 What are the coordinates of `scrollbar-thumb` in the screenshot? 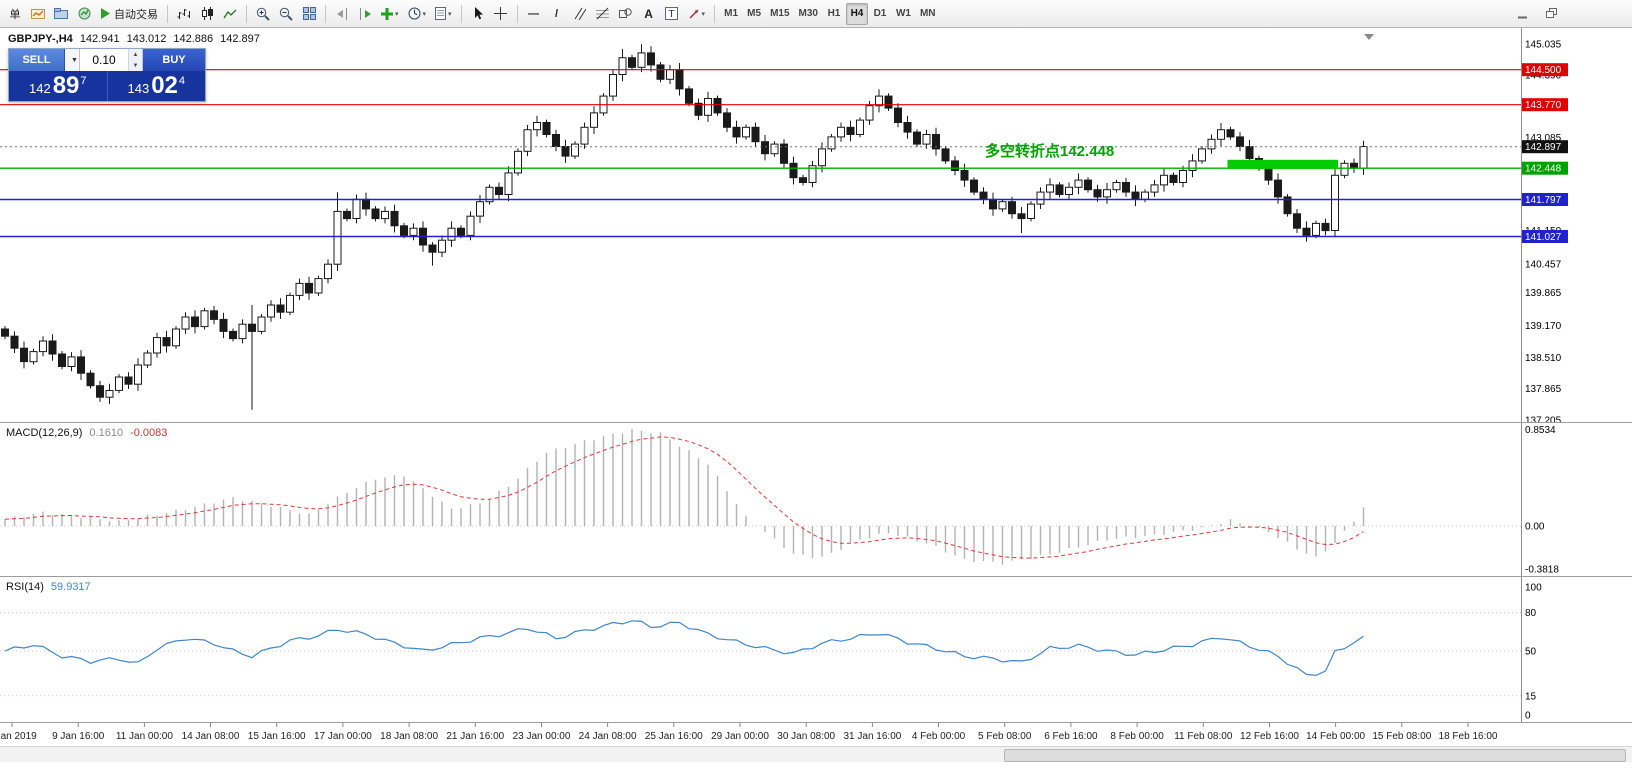 It's located at (1315, 755).